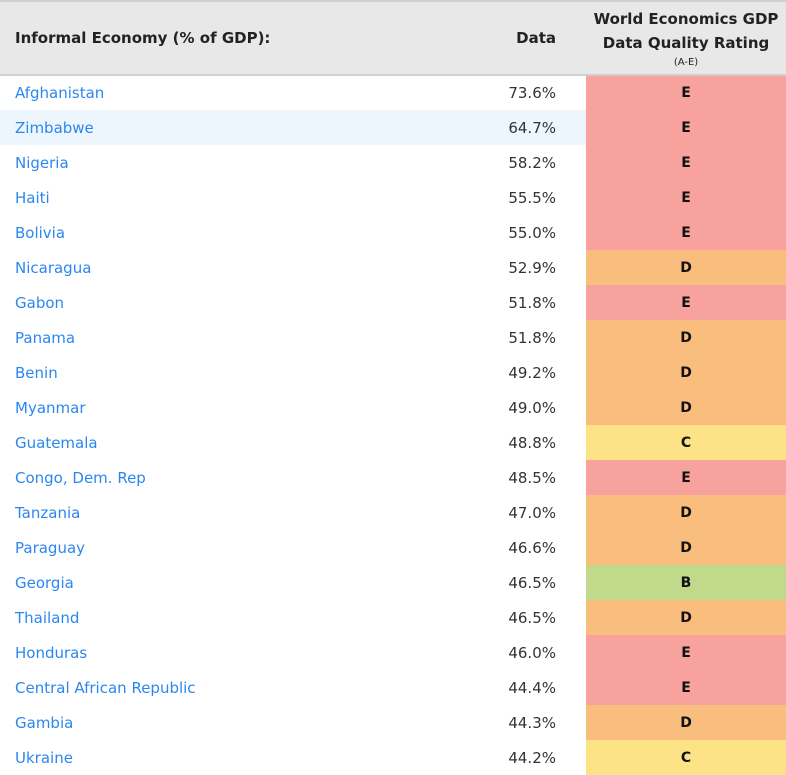 The width and height of the screenshot is (786, 775). I want to click on table-row: Afghanistan 73.6% E, so click(393, 92).